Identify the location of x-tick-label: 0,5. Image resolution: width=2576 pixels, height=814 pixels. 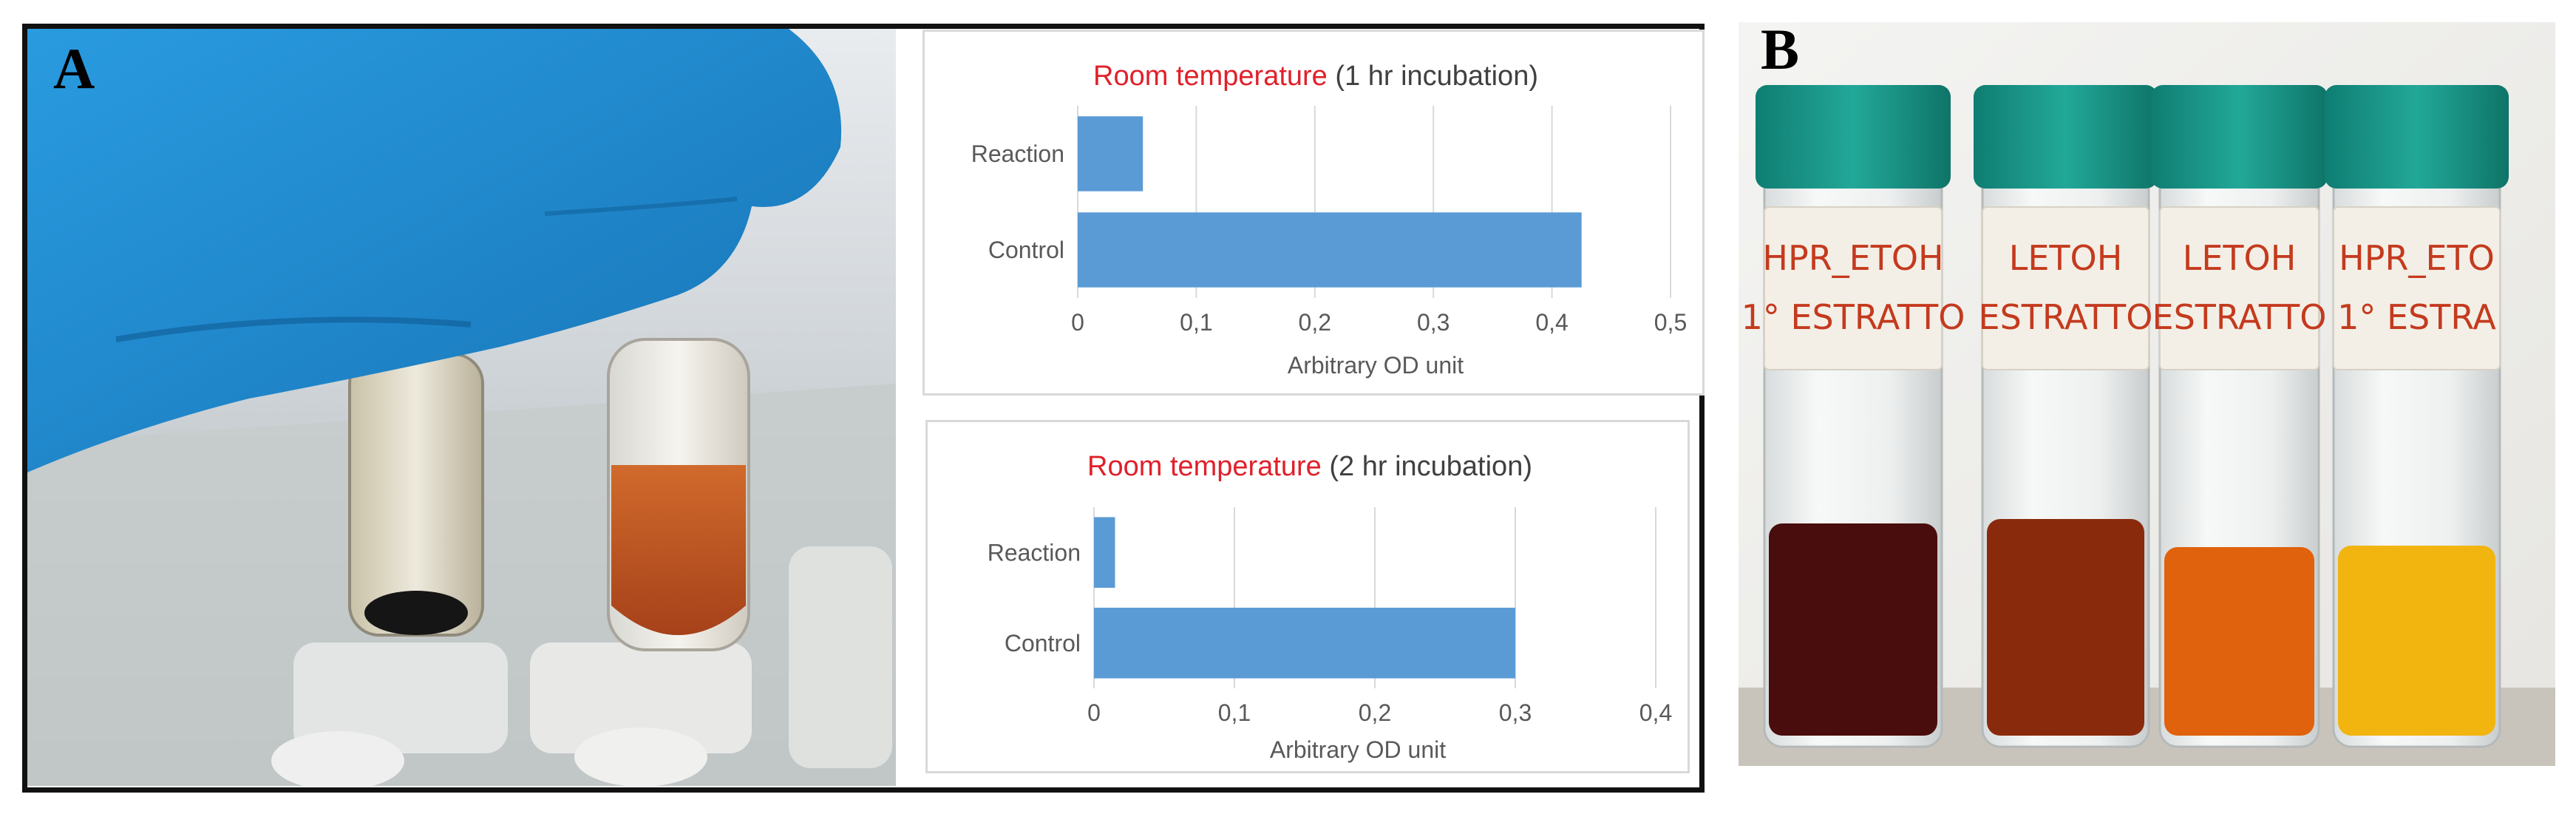
(1670, 322).